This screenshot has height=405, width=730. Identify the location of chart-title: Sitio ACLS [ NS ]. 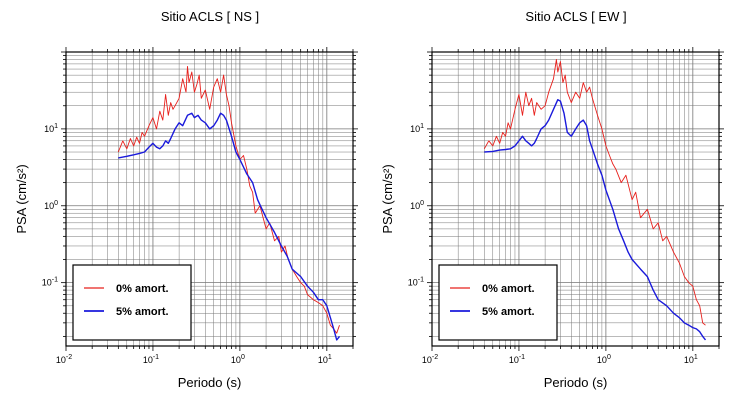
(210, 16).